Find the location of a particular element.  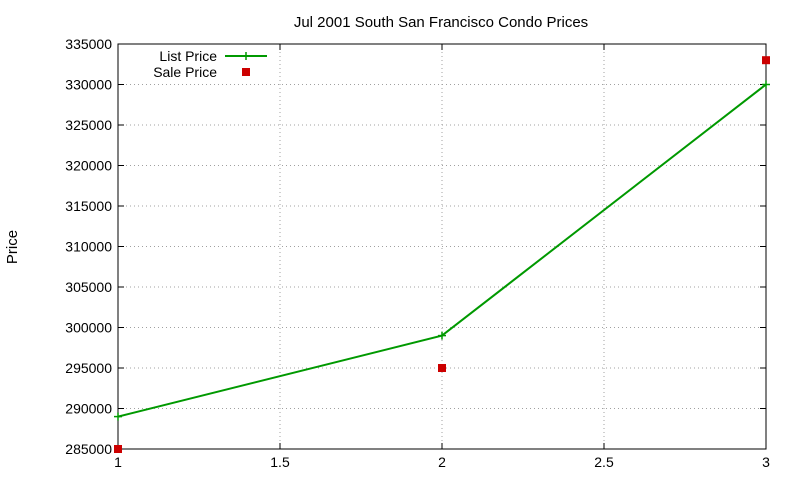

y-tick-label: 320000 is located at coordinates (88, 166).